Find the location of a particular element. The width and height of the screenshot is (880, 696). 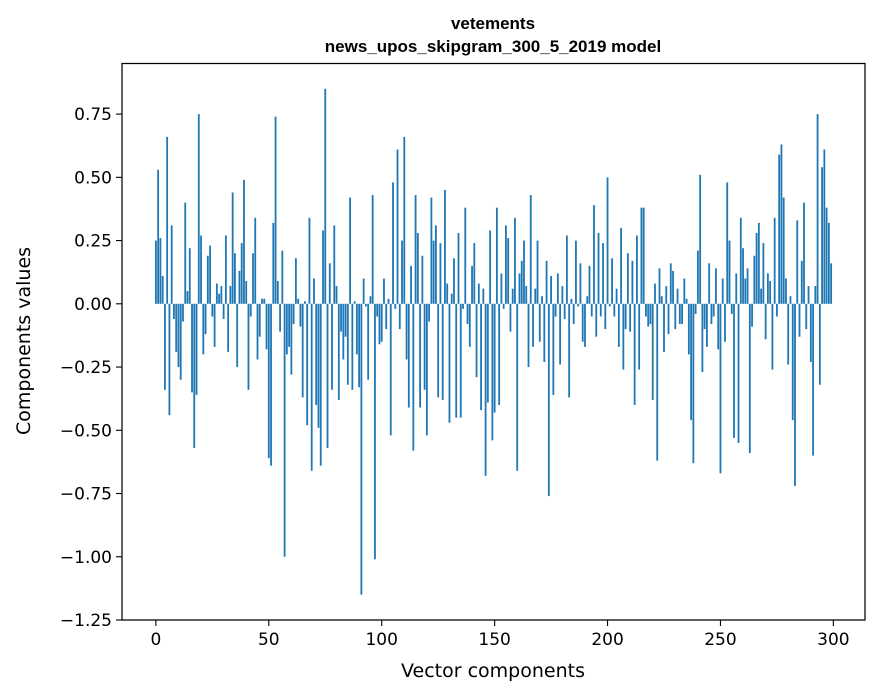

y-tick-label: 0.25 is located at coordinates (93, 242).